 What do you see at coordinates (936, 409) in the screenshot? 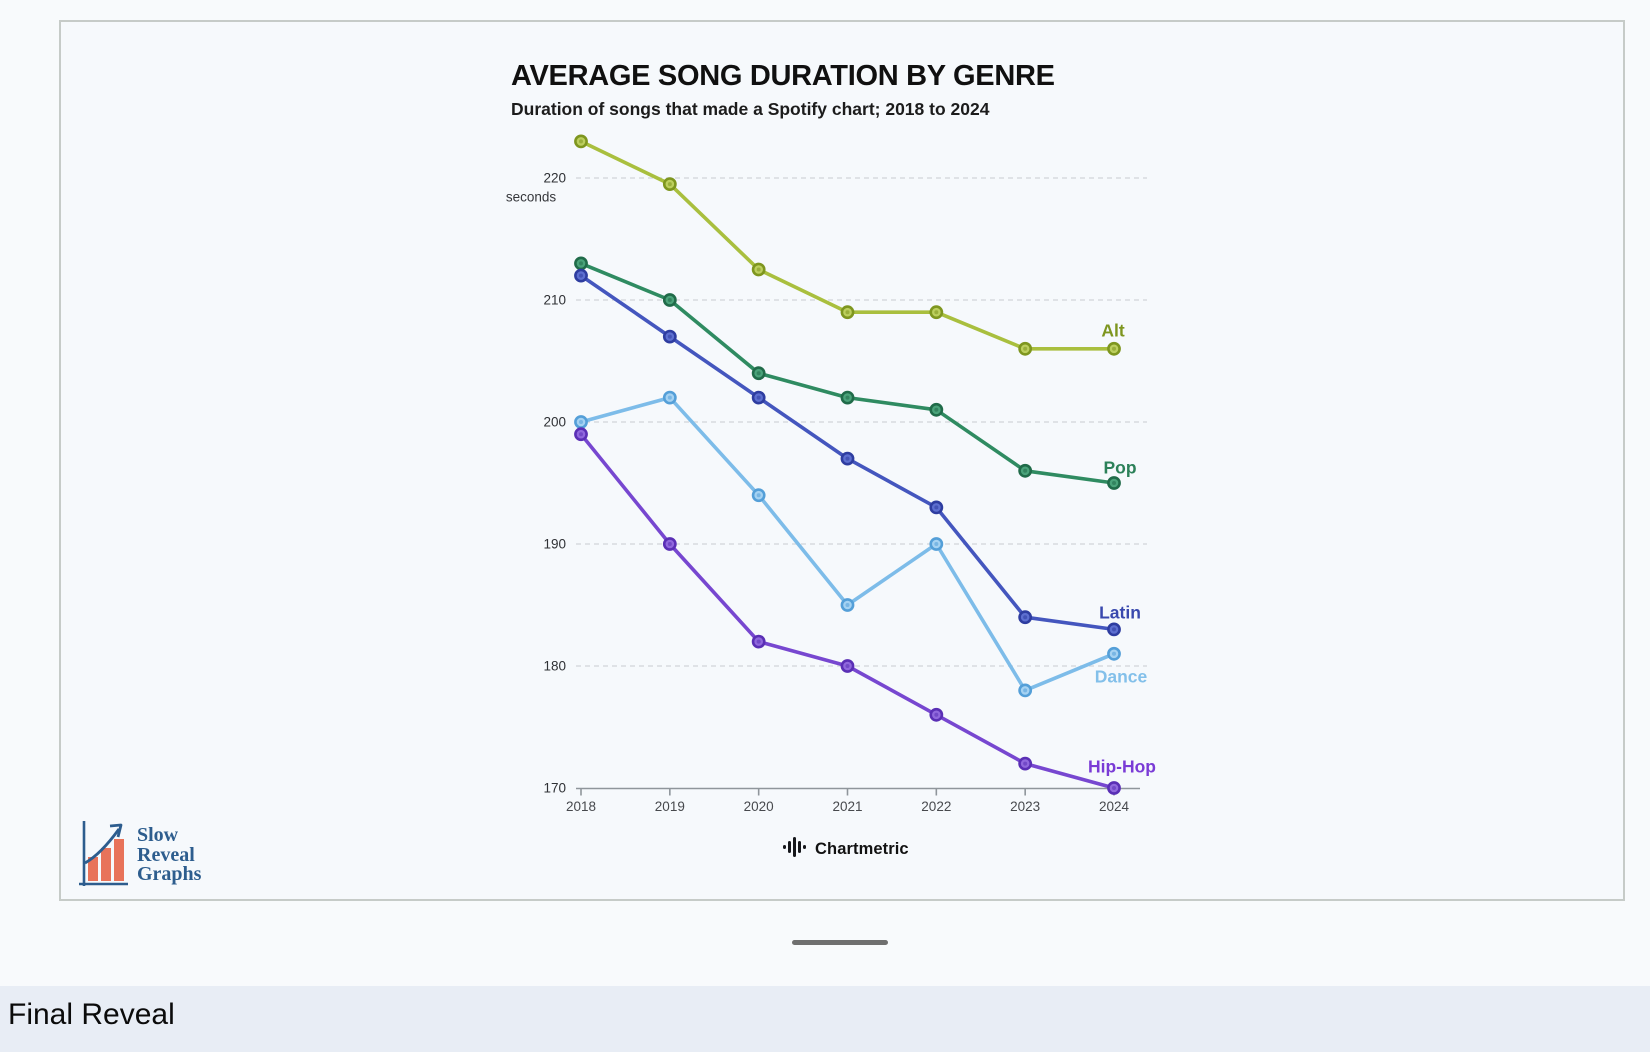
I see `marker-core-pop-2022` at bounding box center [936, 409].